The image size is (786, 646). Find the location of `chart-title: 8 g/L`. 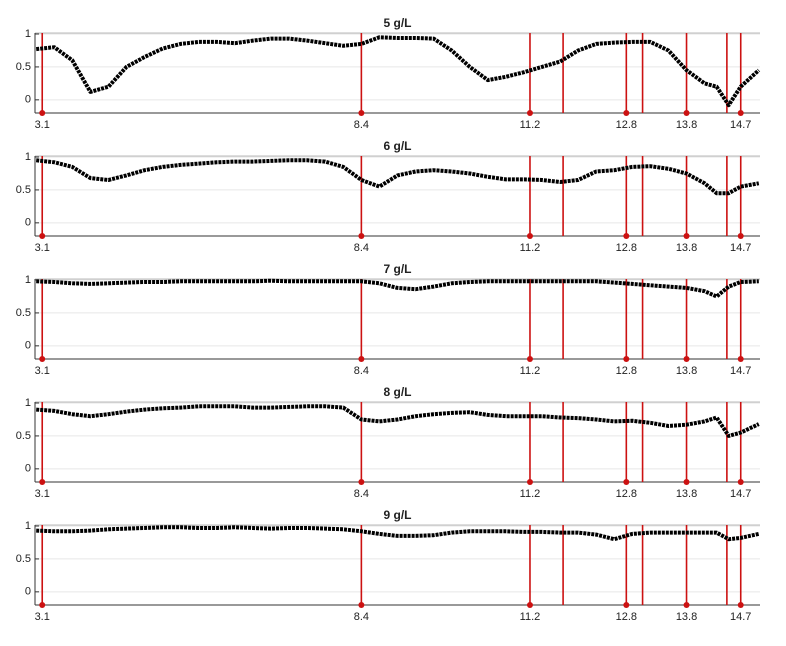

chart-title: 8 g/L is located at coordinates (397, 392).